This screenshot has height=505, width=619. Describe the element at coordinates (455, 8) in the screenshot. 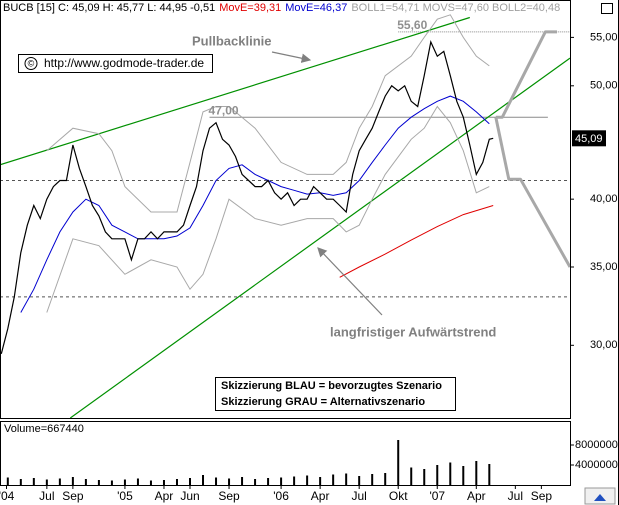

I see `header-item: BOLL1=54,71 MOVS=47,60 BOLL2=40,48` at that location.